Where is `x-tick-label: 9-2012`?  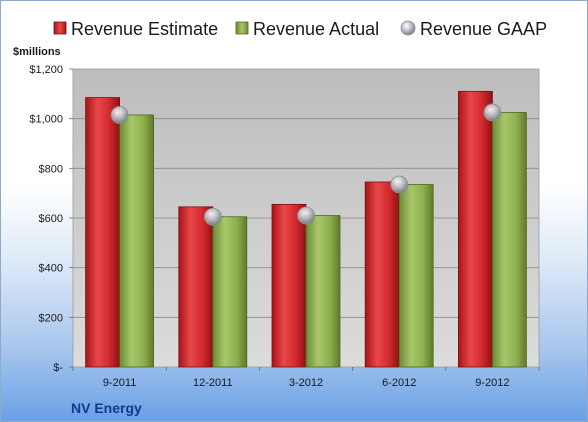 x-tick-label: 9-2012 is located at coordinates (492, 383).